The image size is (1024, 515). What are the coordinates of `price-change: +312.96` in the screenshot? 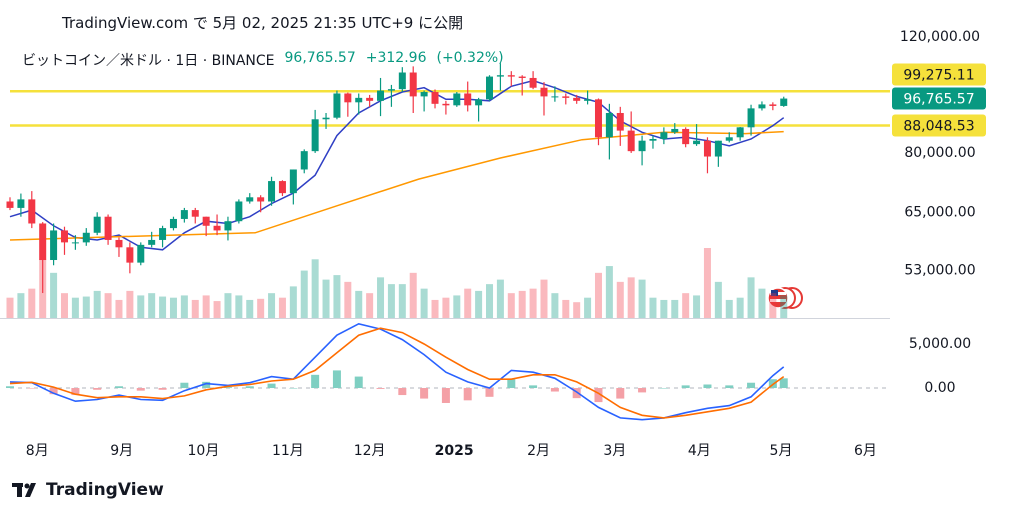 It's located at (396, 58).